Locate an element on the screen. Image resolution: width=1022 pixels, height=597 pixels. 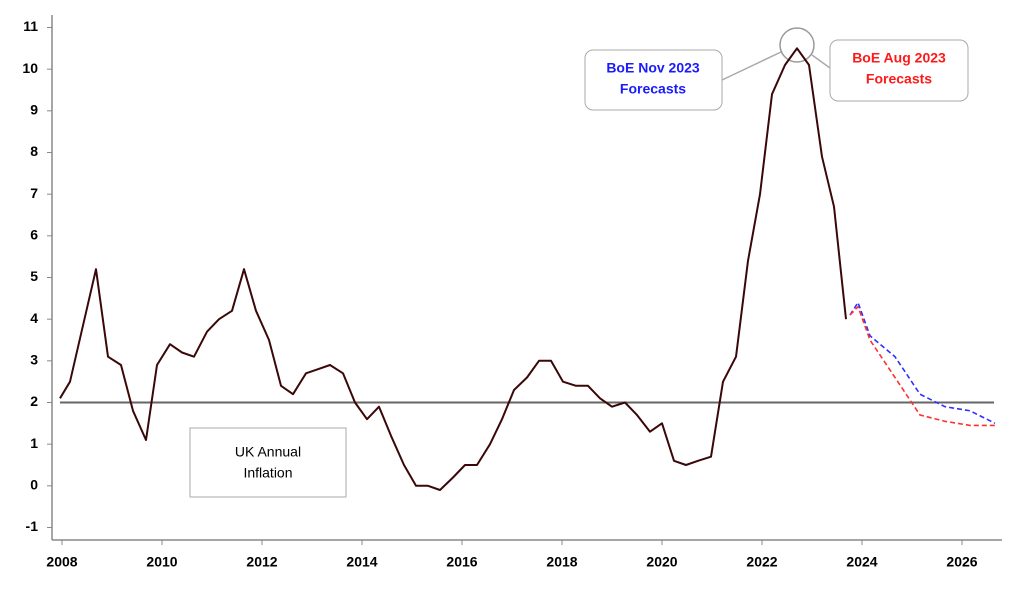
x-tick-label: 2008 is located at coordinates (61, 562).